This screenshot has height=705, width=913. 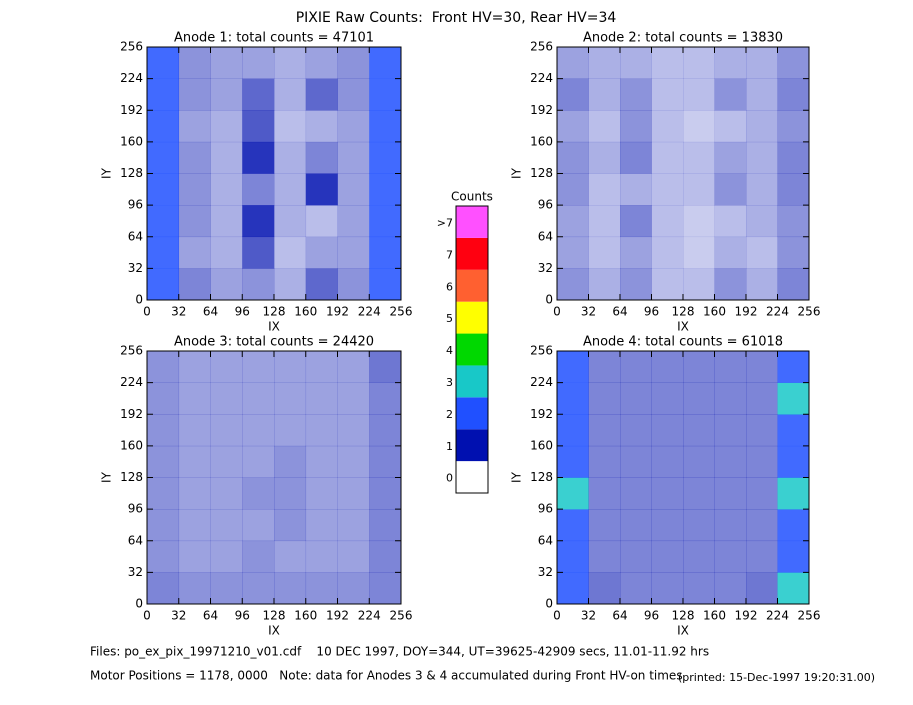 I want to click on y-tick-label: 224, so click(x=541, y=78).